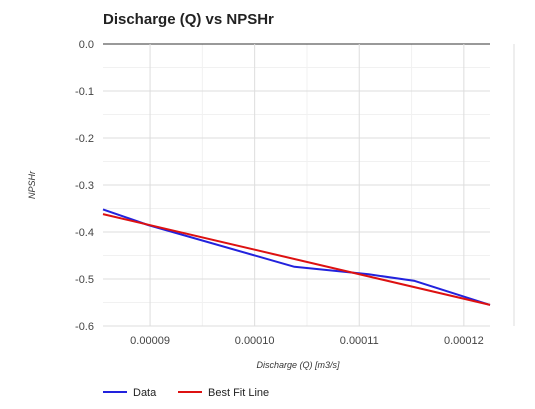  What do you see at coordinates (464, 341) in the screenshot?
I see `x-tick-label: 0.00012` at bounding box center [464, 341].